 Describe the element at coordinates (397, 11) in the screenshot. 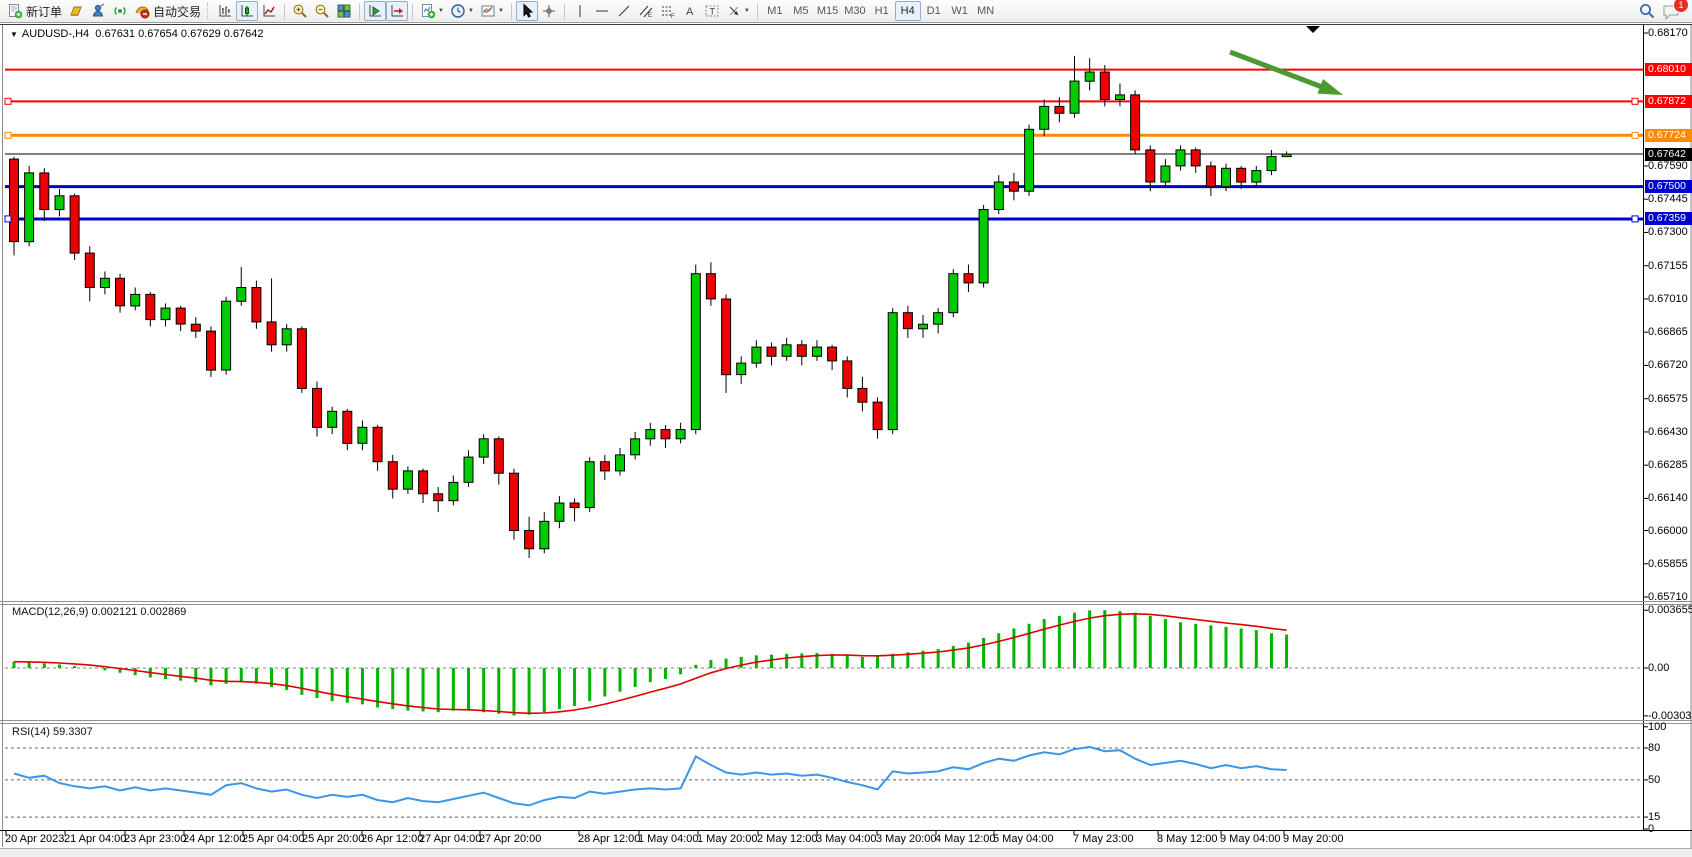

I see `auto-scroll-button` at that location.